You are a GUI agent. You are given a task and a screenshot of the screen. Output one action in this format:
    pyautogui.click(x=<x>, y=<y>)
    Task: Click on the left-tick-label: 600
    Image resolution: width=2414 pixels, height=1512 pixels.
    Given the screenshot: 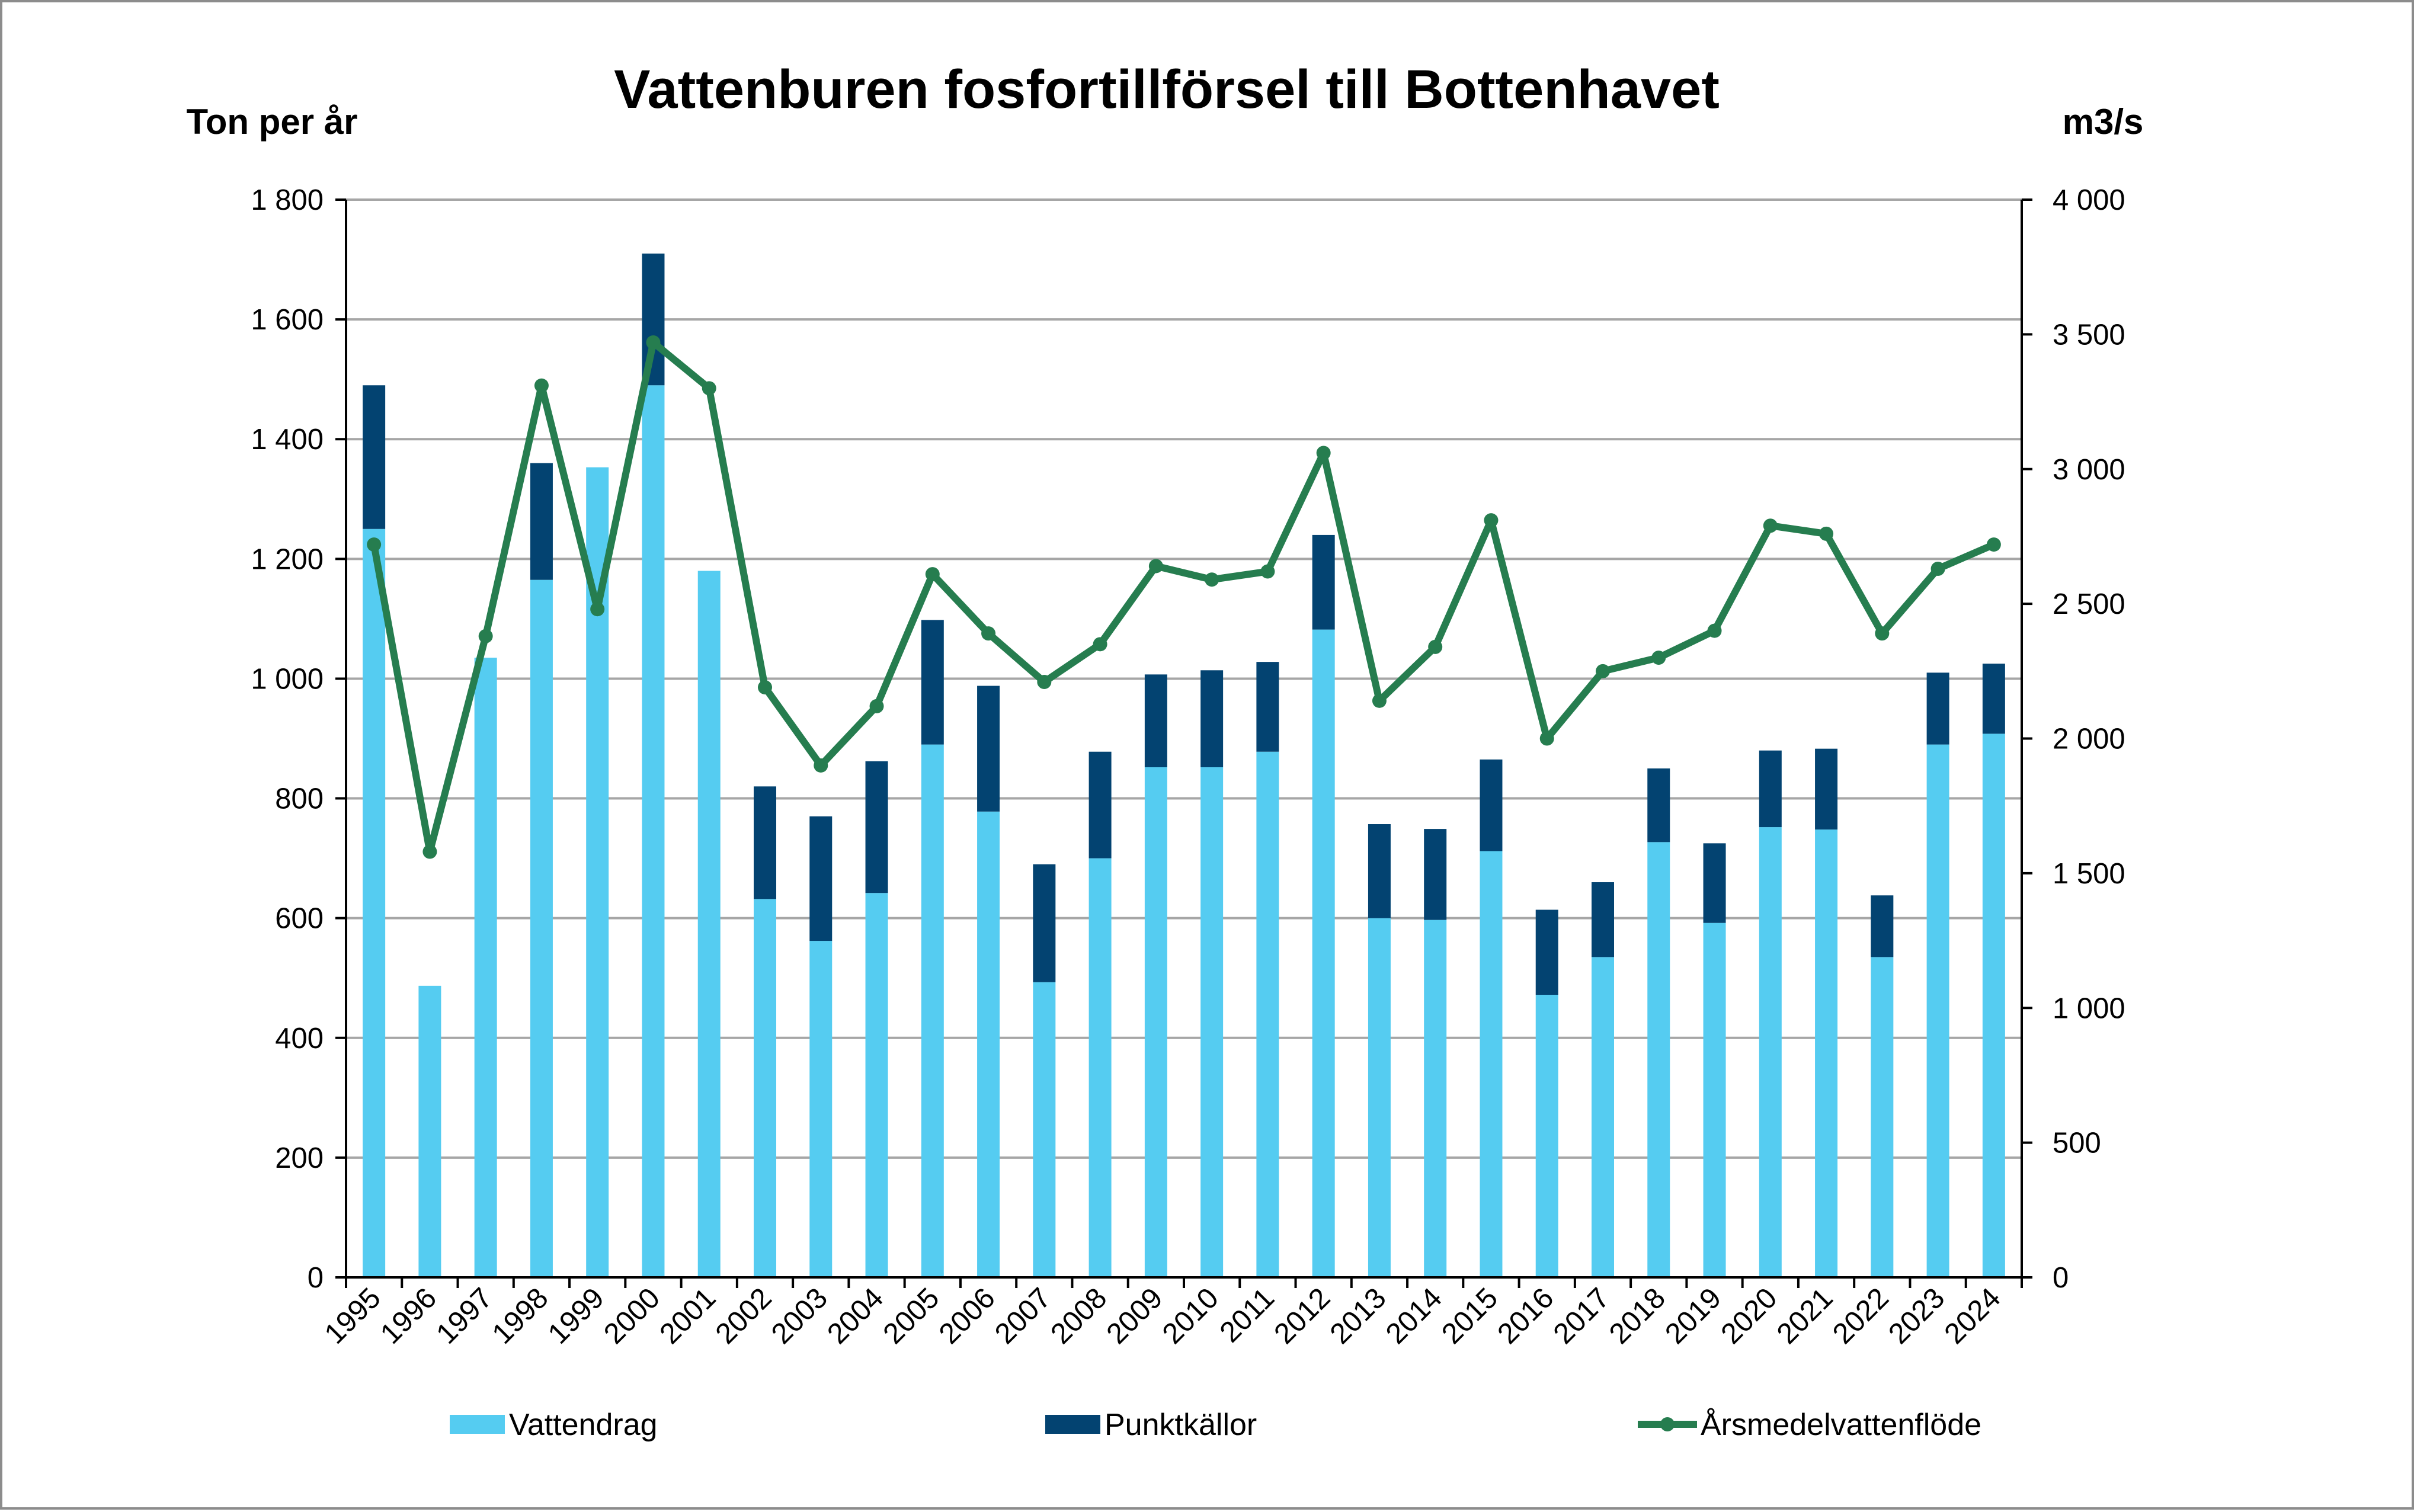 What is the action you would take?
    pyautogui.click(x=300, y=919)
    